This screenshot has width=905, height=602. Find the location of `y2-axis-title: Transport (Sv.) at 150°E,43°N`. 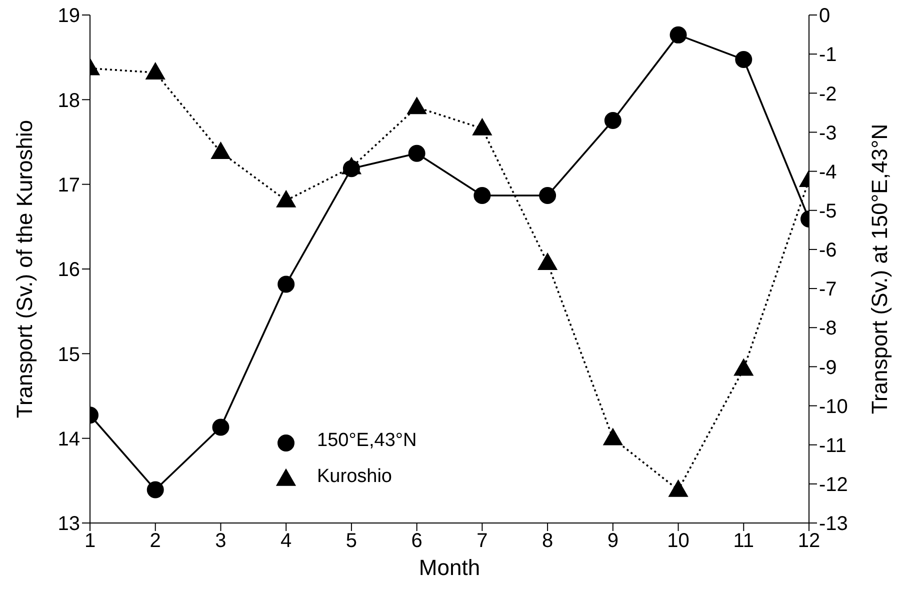

y2-axis-title: Transport (Sv.) at 150°E,43°N is located at coordinates (879, 269).